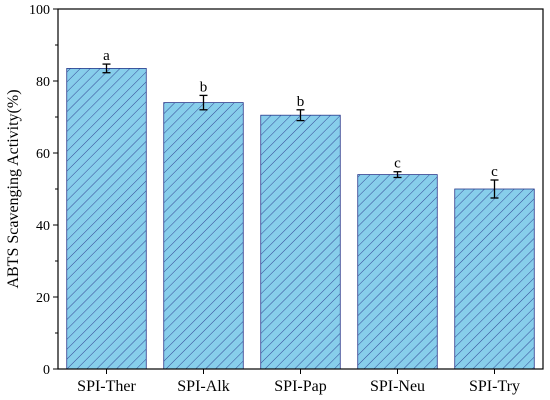 Image resolution: width=550 pixels, height=400 pixels. What do you see at coordinates (106, 68) in the screenshot?
I see `error-bar-spi-ther` at bounding box center [106, 68].